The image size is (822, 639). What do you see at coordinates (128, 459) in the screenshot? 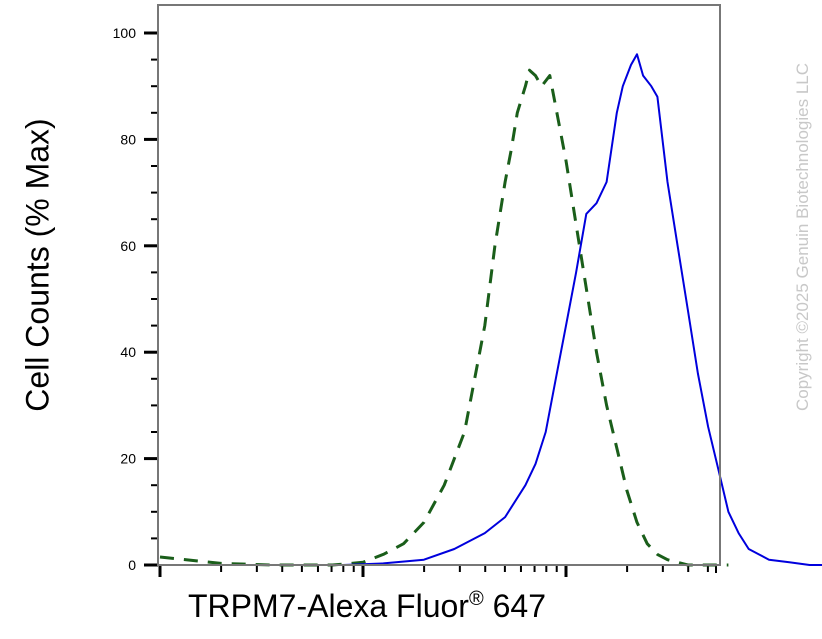
I see `y-tick-label: 20` at bounding box center [128, 459].